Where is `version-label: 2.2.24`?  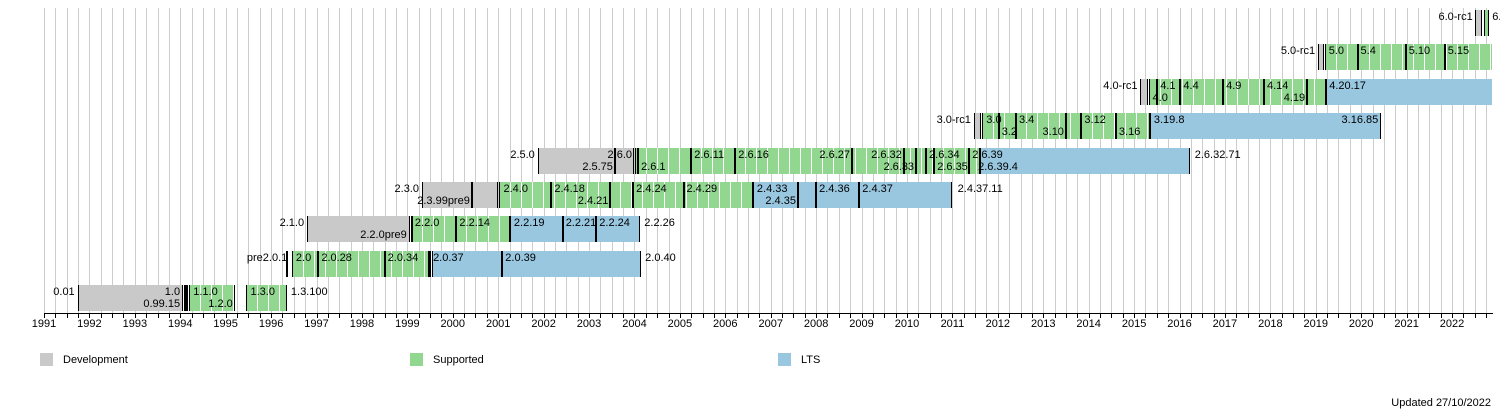 version-label: 2.2.24 is located at coordinates (614, 223).